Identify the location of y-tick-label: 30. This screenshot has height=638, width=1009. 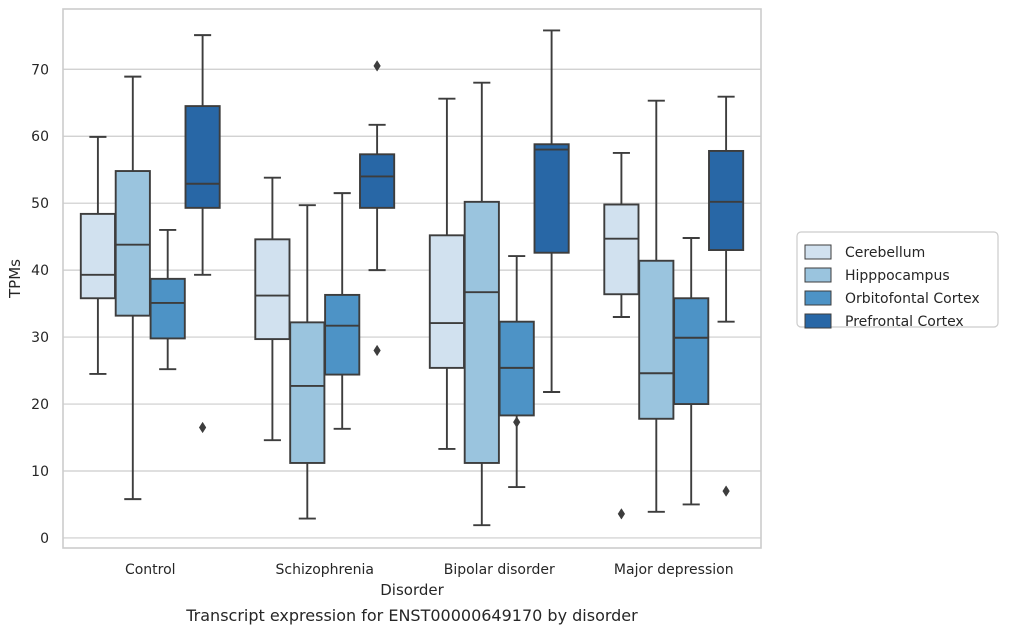
(40, 338).